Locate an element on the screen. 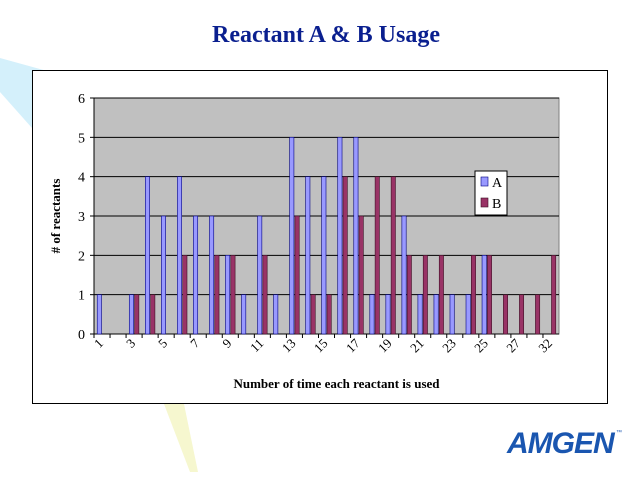 The image size is (640, 480). x-tick-label: 23 is located at coordinates (449, 346).